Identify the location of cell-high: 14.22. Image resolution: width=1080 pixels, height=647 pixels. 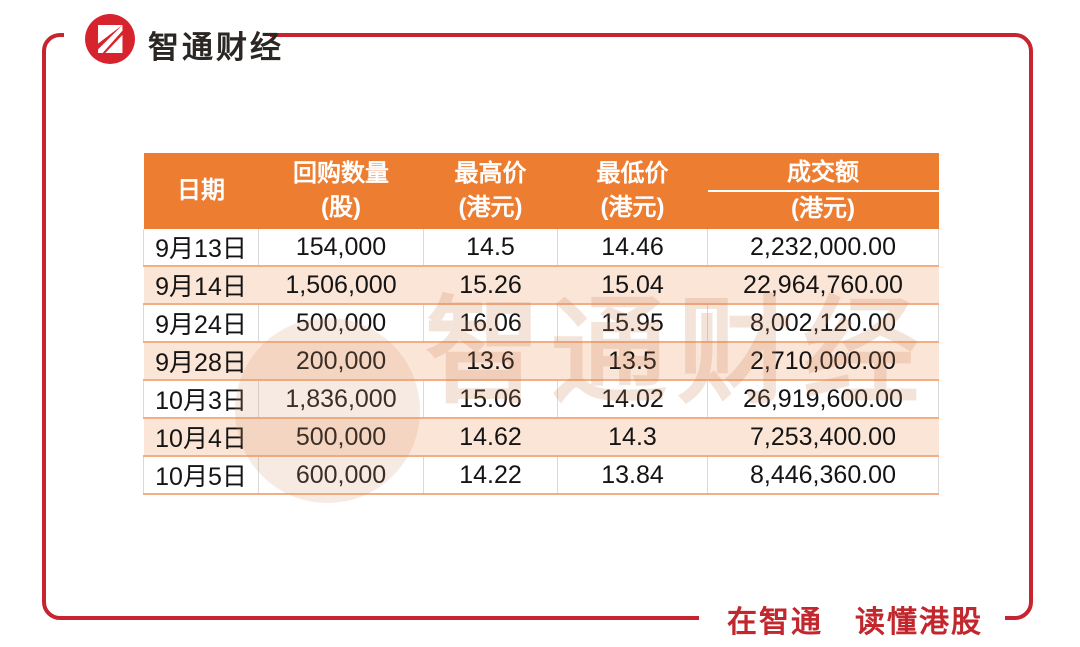
(490, 475).